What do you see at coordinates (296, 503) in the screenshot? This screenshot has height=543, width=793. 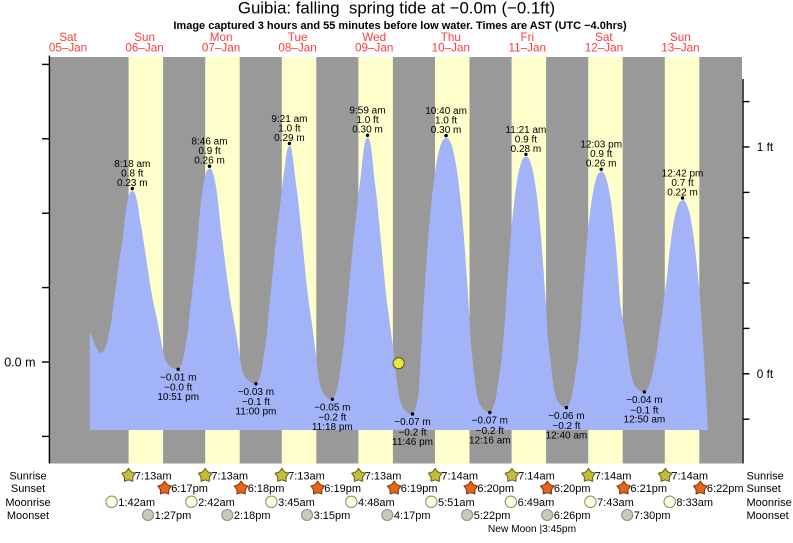 I see `svg-text: 3:45am` at bounding box center [296, 503].